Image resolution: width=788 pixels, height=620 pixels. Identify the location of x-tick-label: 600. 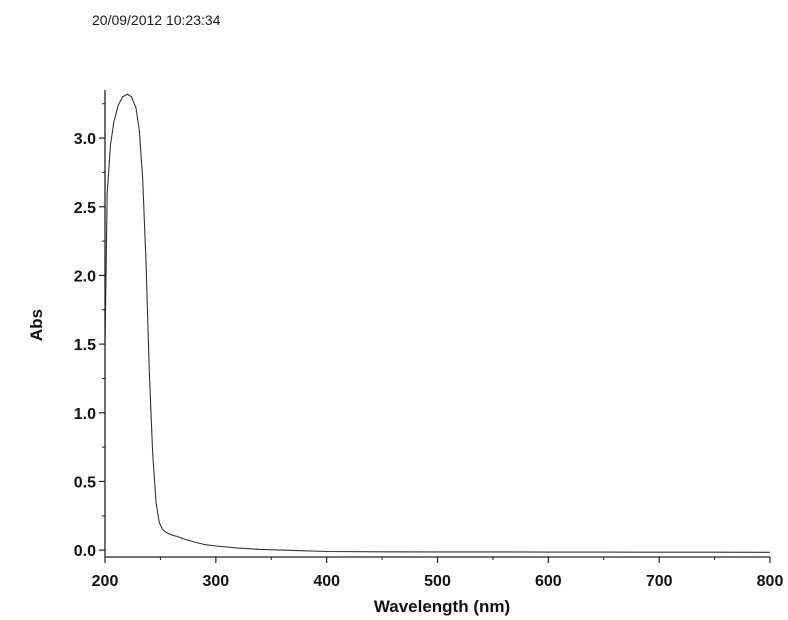
(548, 581).